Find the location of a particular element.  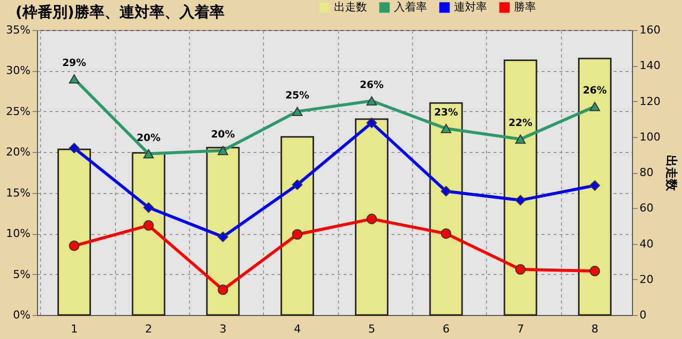

x-tick-label: 7 is located at coordinates (520, 329).